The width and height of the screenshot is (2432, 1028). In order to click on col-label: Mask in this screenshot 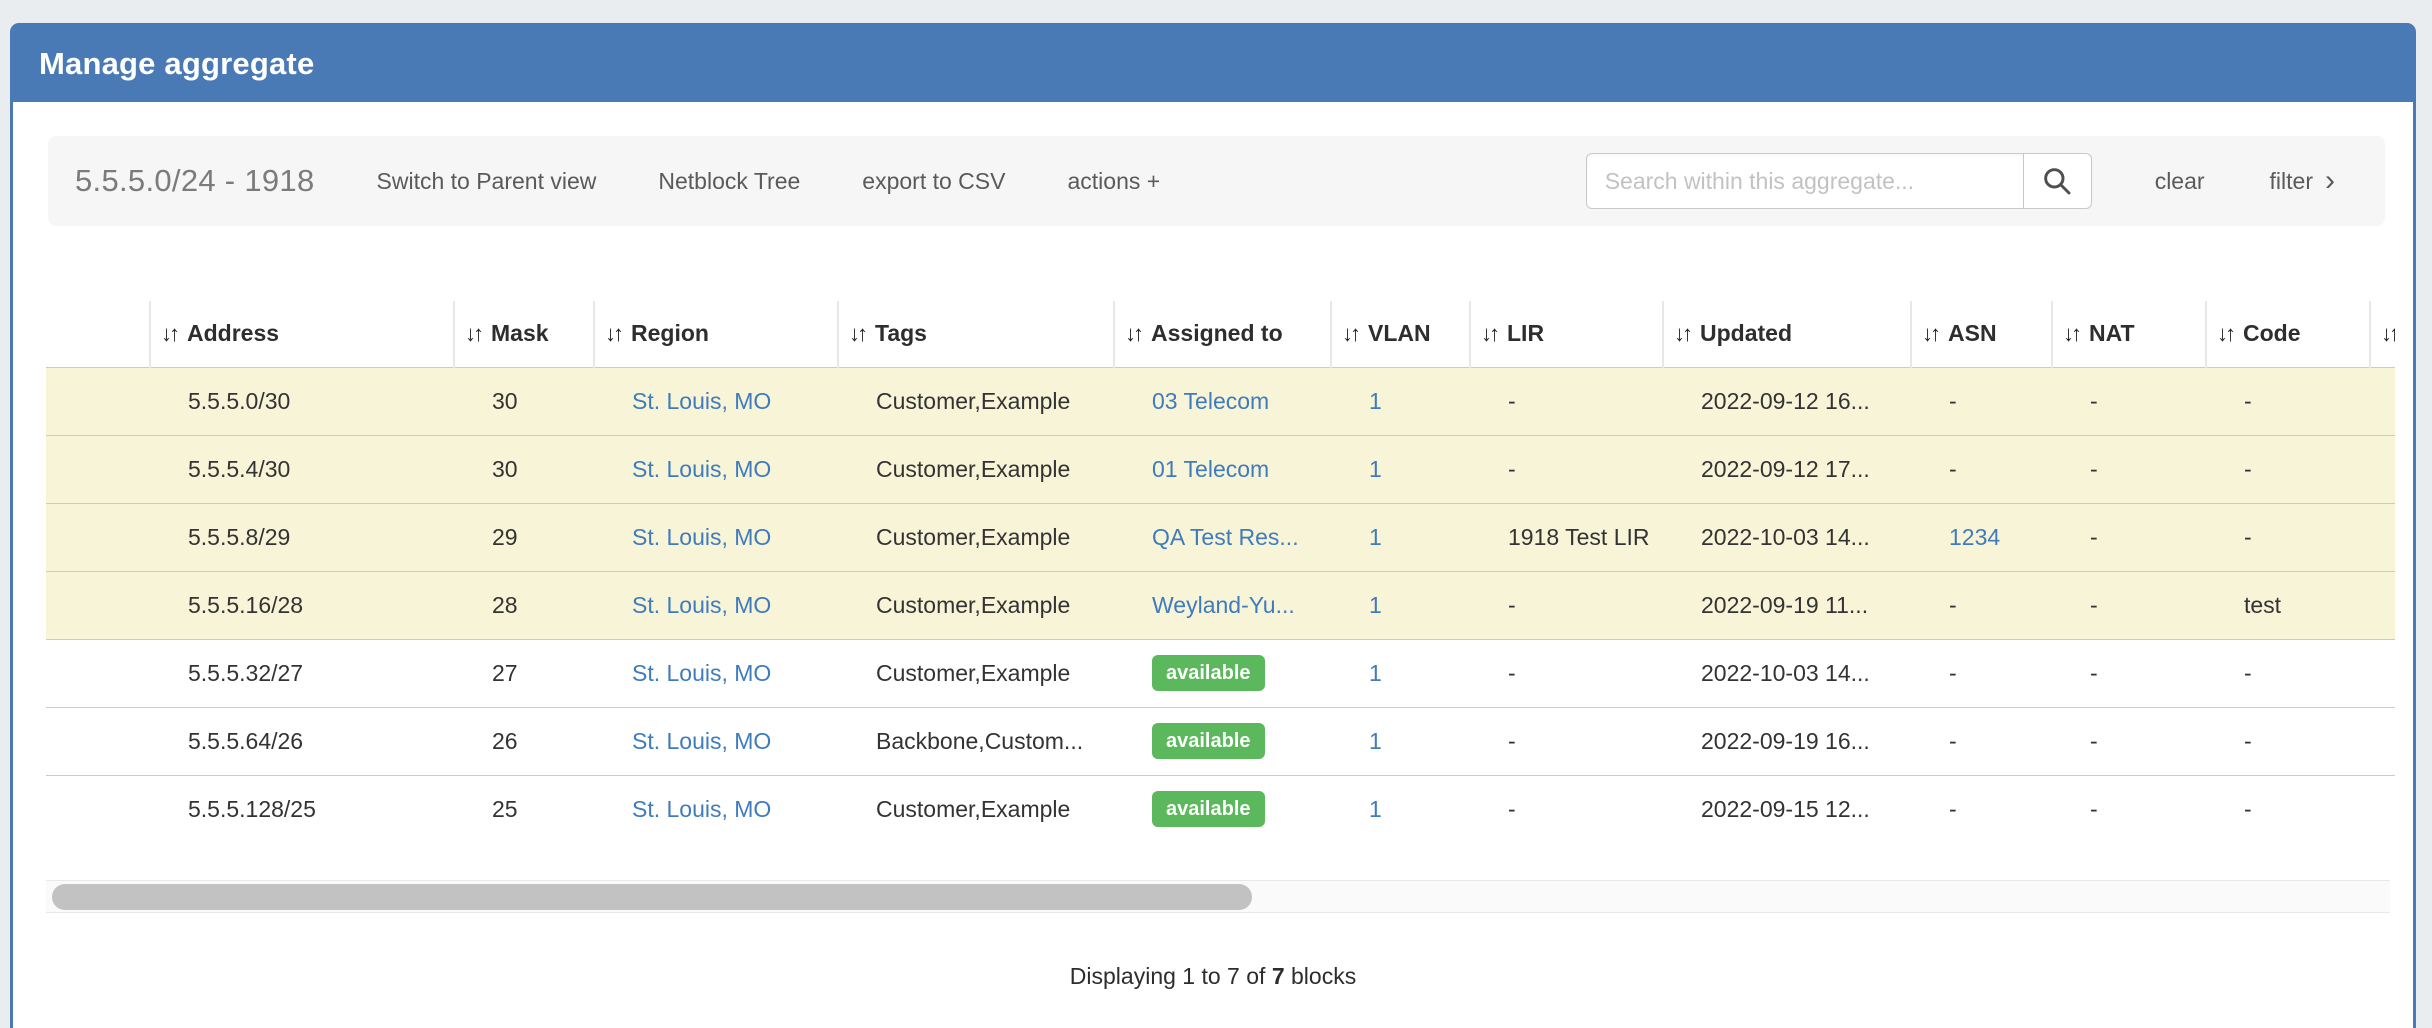, I will do `click(520, 333)`.